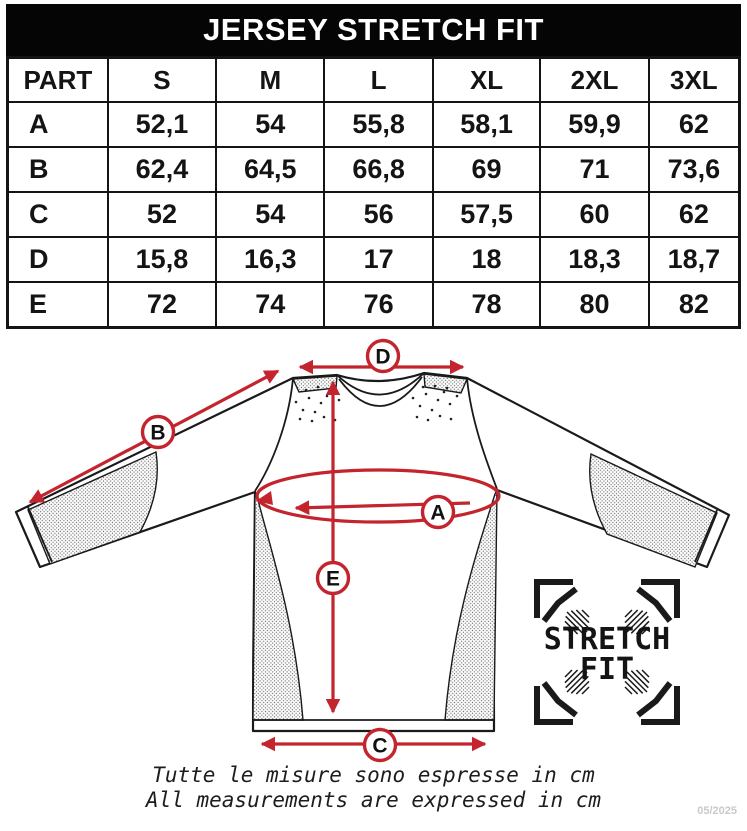 The height and width of the screenshot is (831, 747). Describe the element at coordinates (486, 79) in the screenshot. I see `col-header-xl: XL` at that location.